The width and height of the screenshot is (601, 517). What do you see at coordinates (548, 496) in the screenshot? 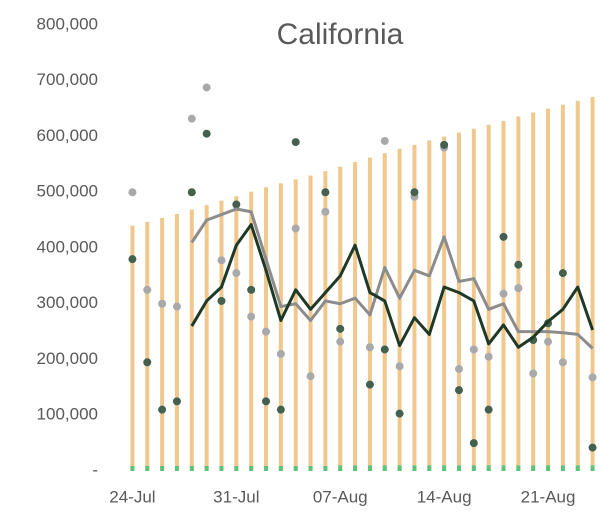
I see `x-tick-label: 21-Aug` at bounding box center [548, 496].